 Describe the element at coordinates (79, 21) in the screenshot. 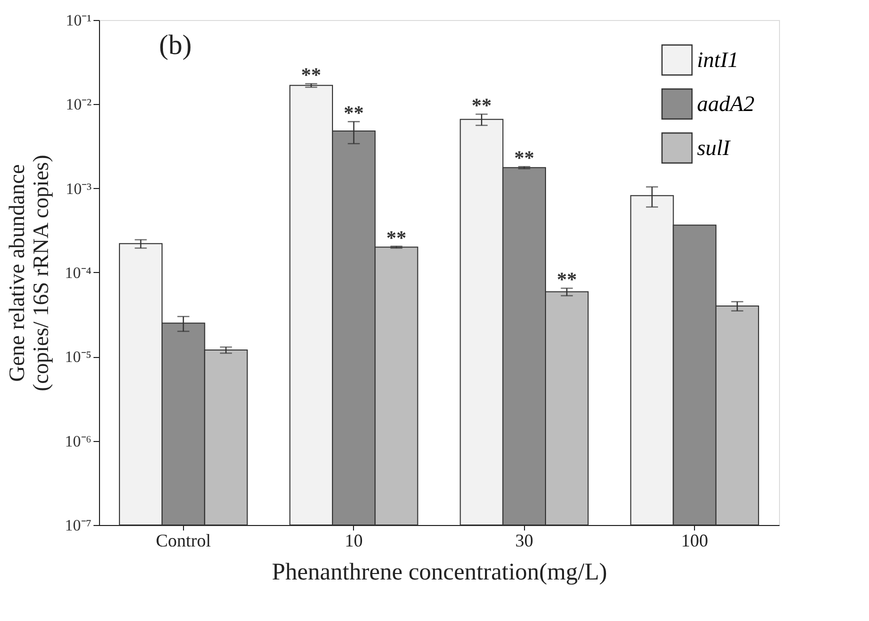

I see `y-tick-label: 10⁻¹` at that location.